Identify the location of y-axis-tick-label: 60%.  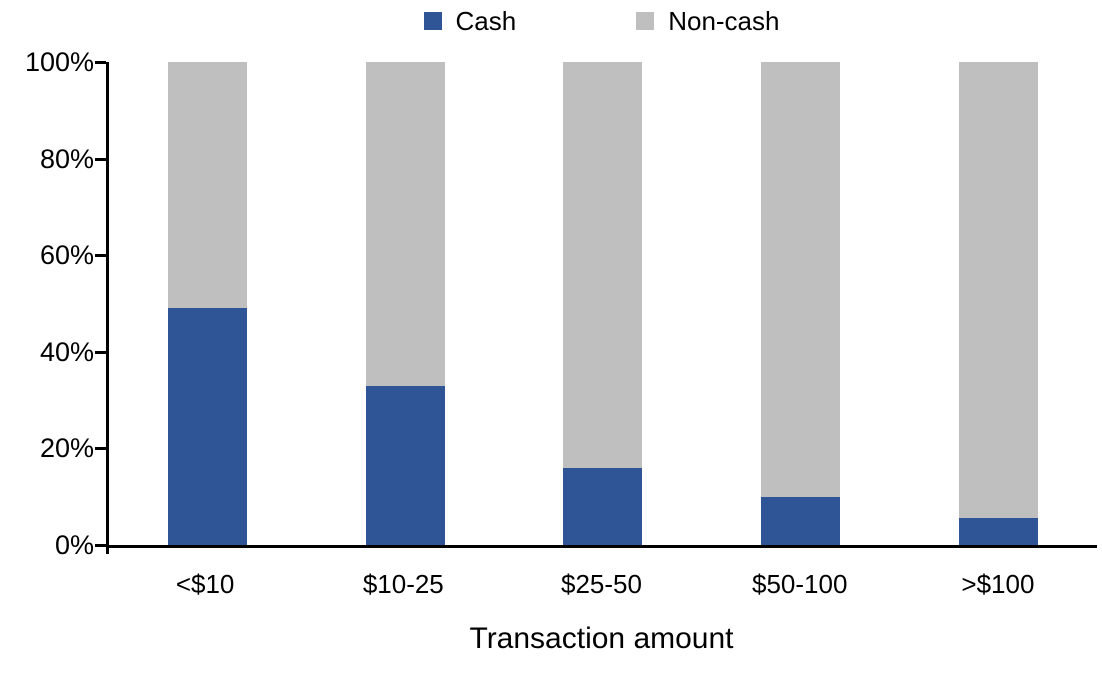
(66, 255).